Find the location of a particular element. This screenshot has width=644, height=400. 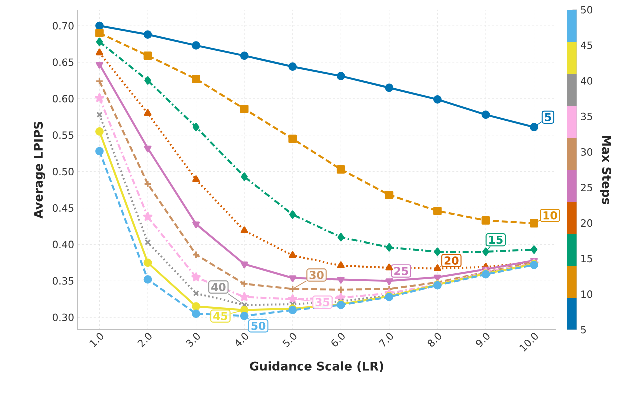

annotation: 20 is located at coordinates (451, 260).